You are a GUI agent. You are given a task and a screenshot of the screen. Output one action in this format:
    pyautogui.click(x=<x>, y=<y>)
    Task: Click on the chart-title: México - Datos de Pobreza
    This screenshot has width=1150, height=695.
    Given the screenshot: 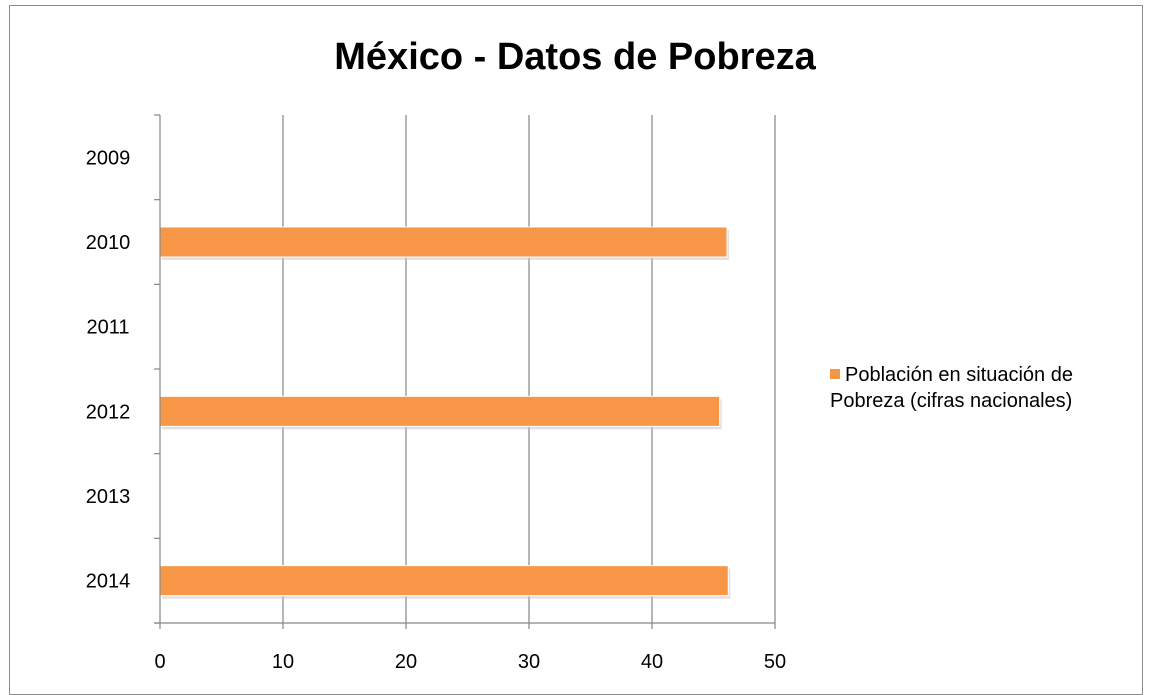 What is the action you would take?
    pyautogui.click(x=575, y=57)
    